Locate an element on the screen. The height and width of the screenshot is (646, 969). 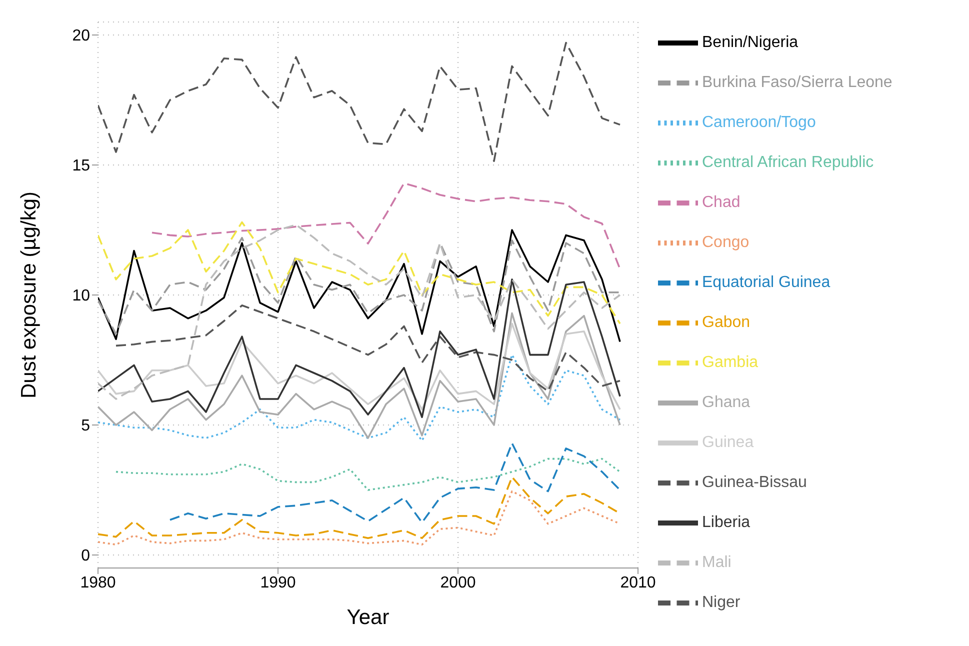
y-tick-label: 20 is located at coordinates (81, 36).